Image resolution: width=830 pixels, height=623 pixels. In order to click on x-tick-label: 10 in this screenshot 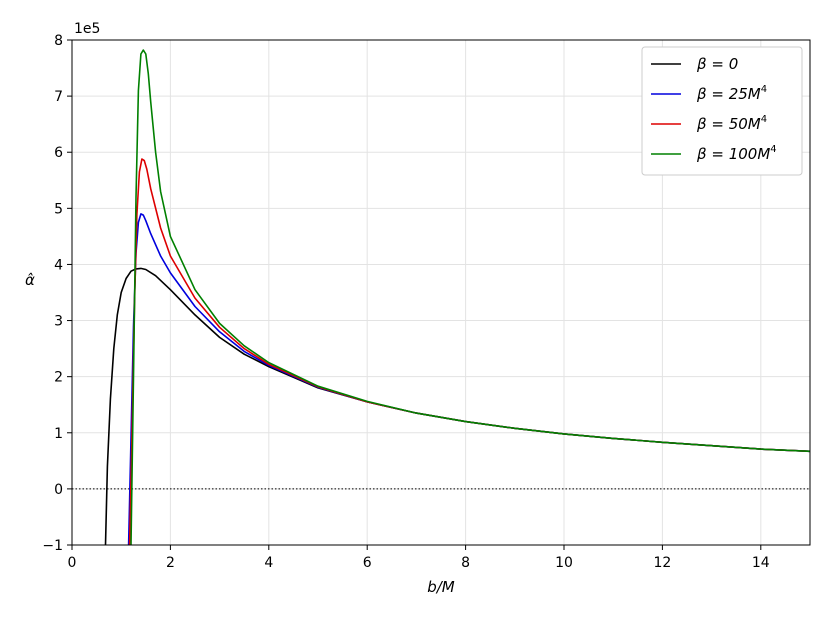, I will do `click(564, 563)`.